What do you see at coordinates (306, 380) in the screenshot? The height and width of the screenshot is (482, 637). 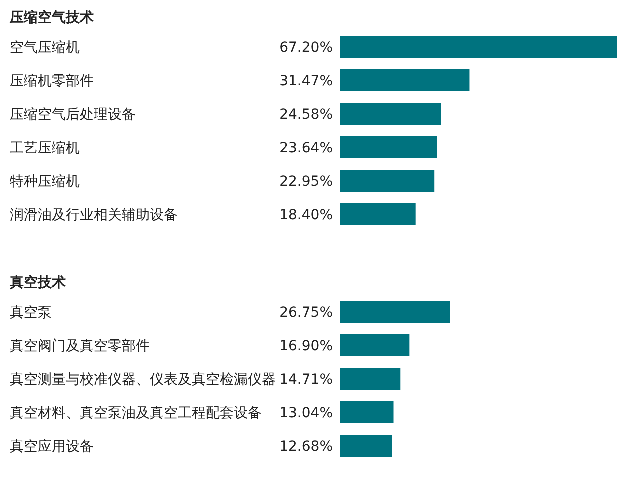 I see `data-label: 14.71%` at bounding box center [306, 380].